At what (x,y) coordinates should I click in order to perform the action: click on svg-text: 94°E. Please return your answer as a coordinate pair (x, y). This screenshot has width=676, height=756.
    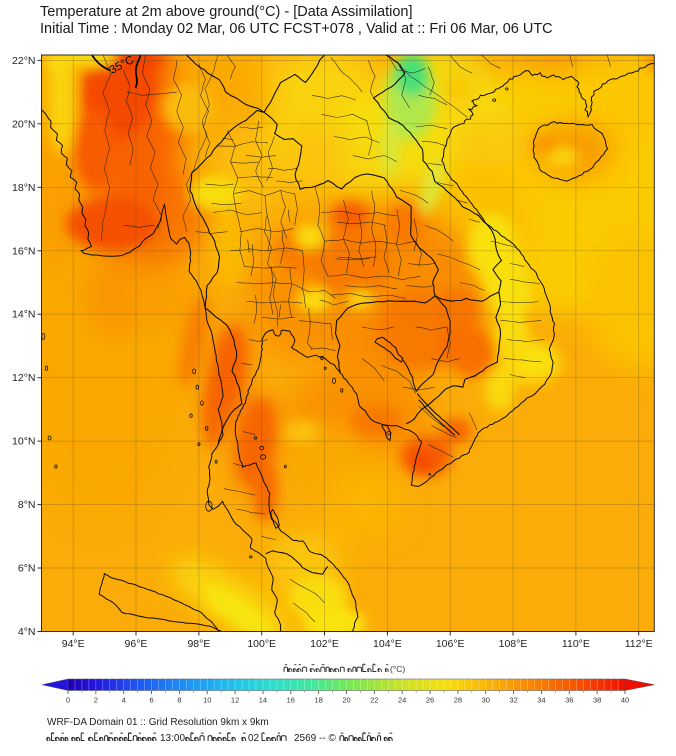
    Looking at the image, I should click on (73, 644).